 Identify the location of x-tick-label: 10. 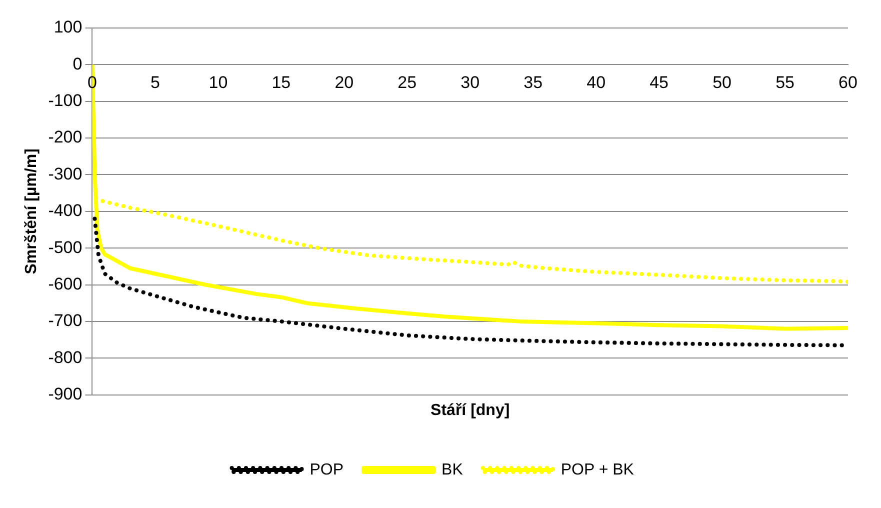
(218, 82).